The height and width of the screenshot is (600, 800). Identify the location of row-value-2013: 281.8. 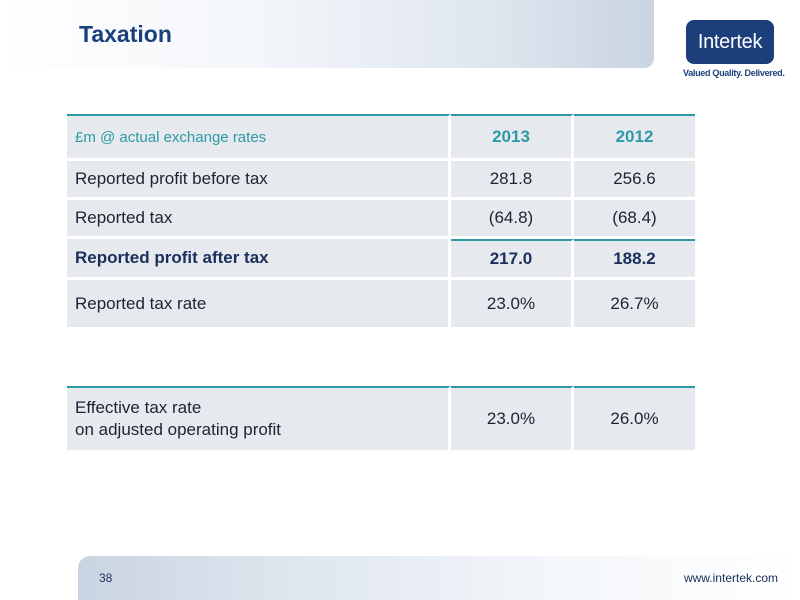
(512, 179).